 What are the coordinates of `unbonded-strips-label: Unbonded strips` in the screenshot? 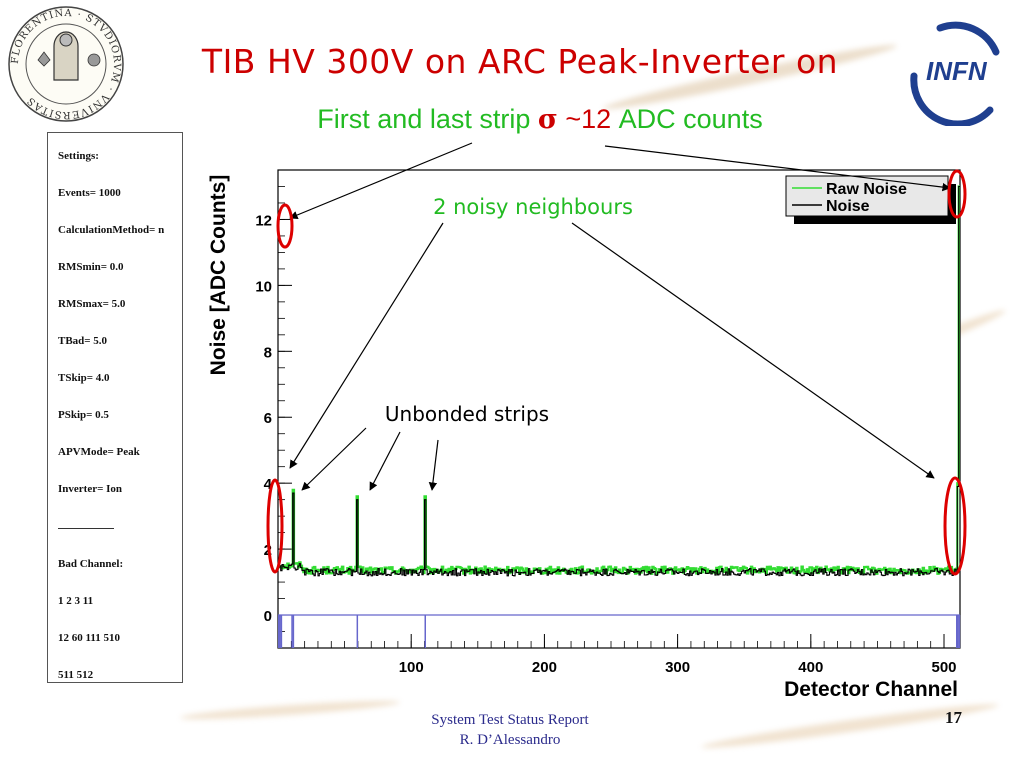 It's located at (467, 414).